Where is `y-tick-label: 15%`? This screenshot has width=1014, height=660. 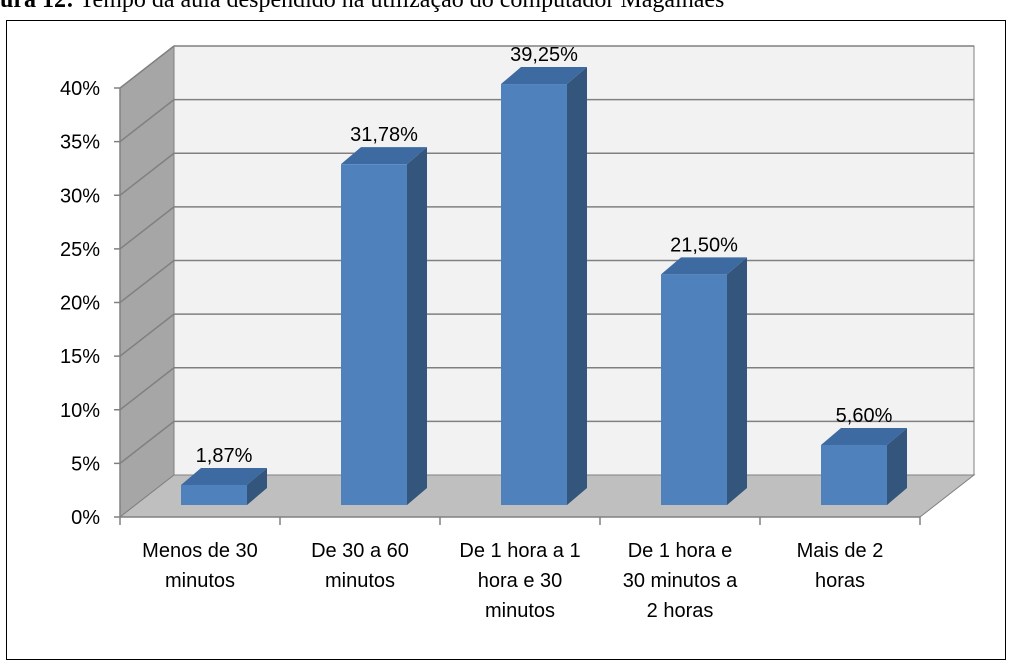 y-tick-label: 15% is located at coordinates (80, 357).